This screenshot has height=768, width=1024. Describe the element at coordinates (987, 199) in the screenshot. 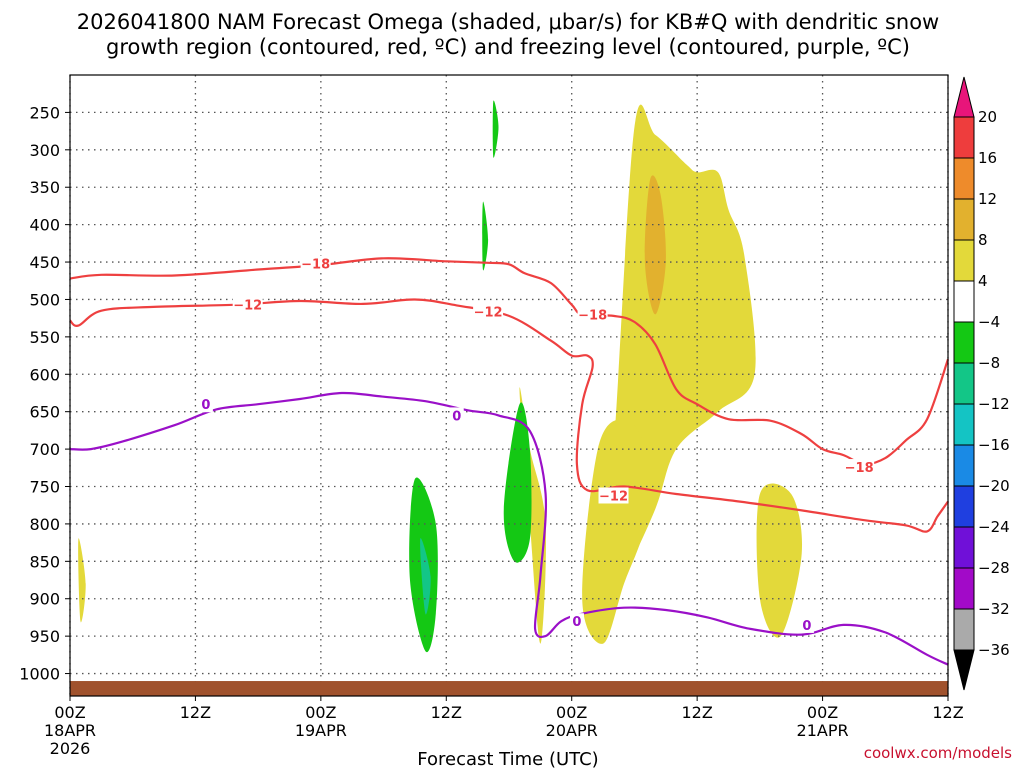

I see `colorbar-label-2: 12` at that location.